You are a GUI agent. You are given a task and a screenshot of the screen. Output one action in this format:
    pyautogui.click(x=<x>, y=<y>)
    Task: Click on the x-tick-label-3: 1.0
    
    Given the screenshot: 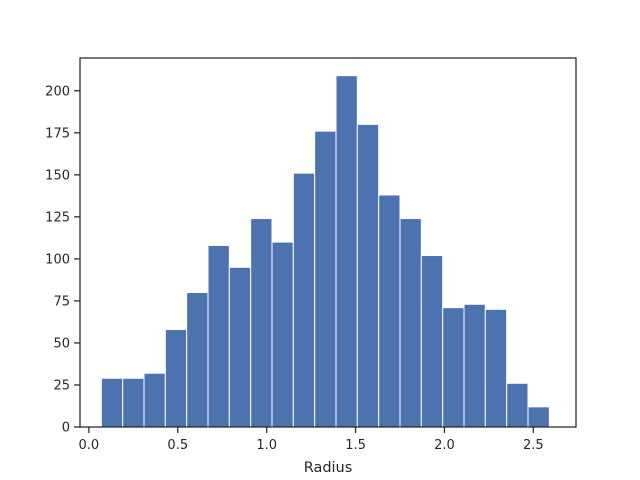 What is the action you would take?
    pyautogui.click(x=266, y=445)
    